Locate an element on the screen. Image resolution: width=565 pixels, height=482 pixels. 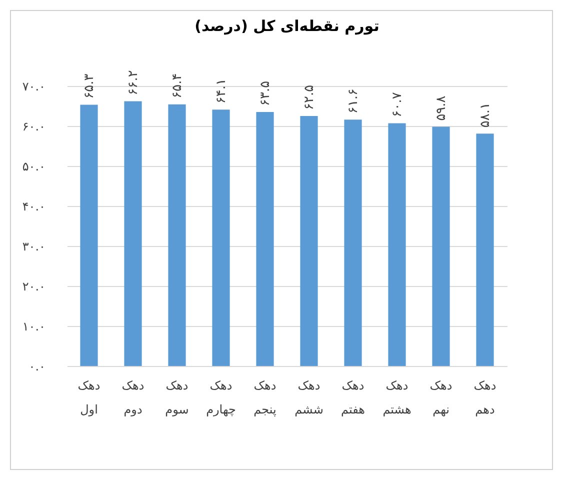
x-tick-label: دهک دوم is located at coordinates (133, 397).